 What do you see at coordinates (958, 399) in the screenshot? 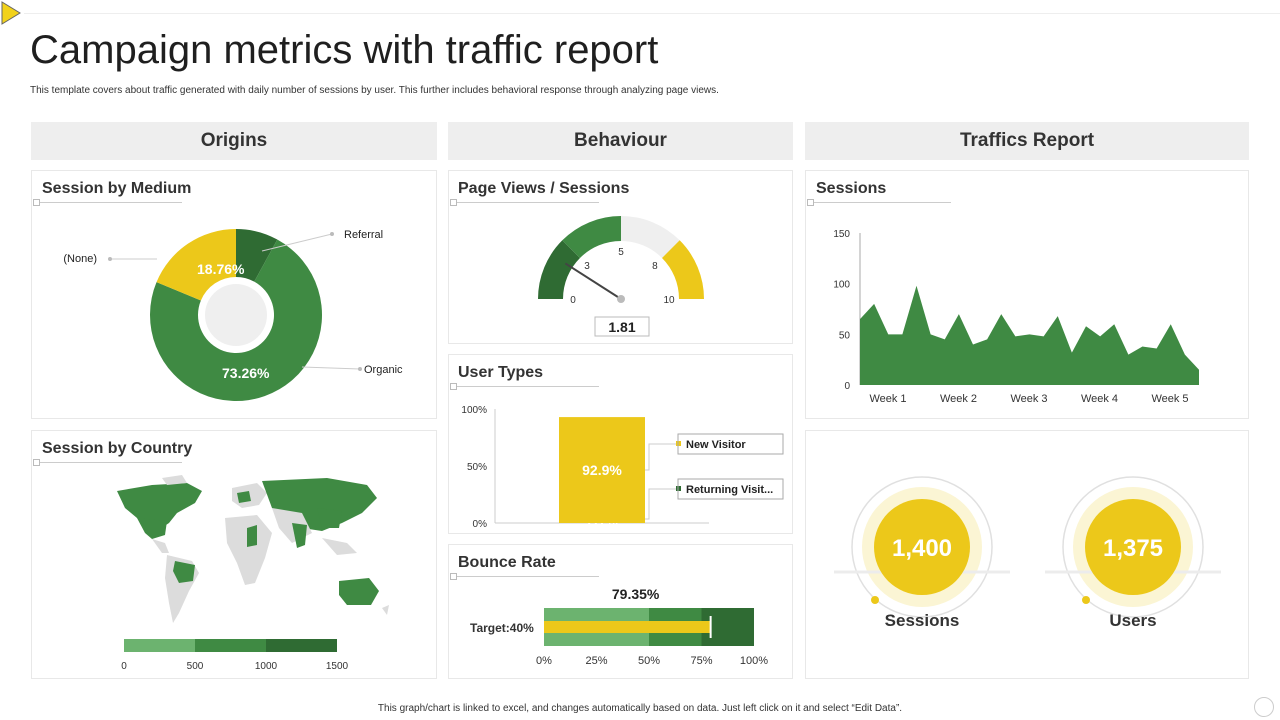
I see `x-tick: Week 2` at bounding box center [958, 399].